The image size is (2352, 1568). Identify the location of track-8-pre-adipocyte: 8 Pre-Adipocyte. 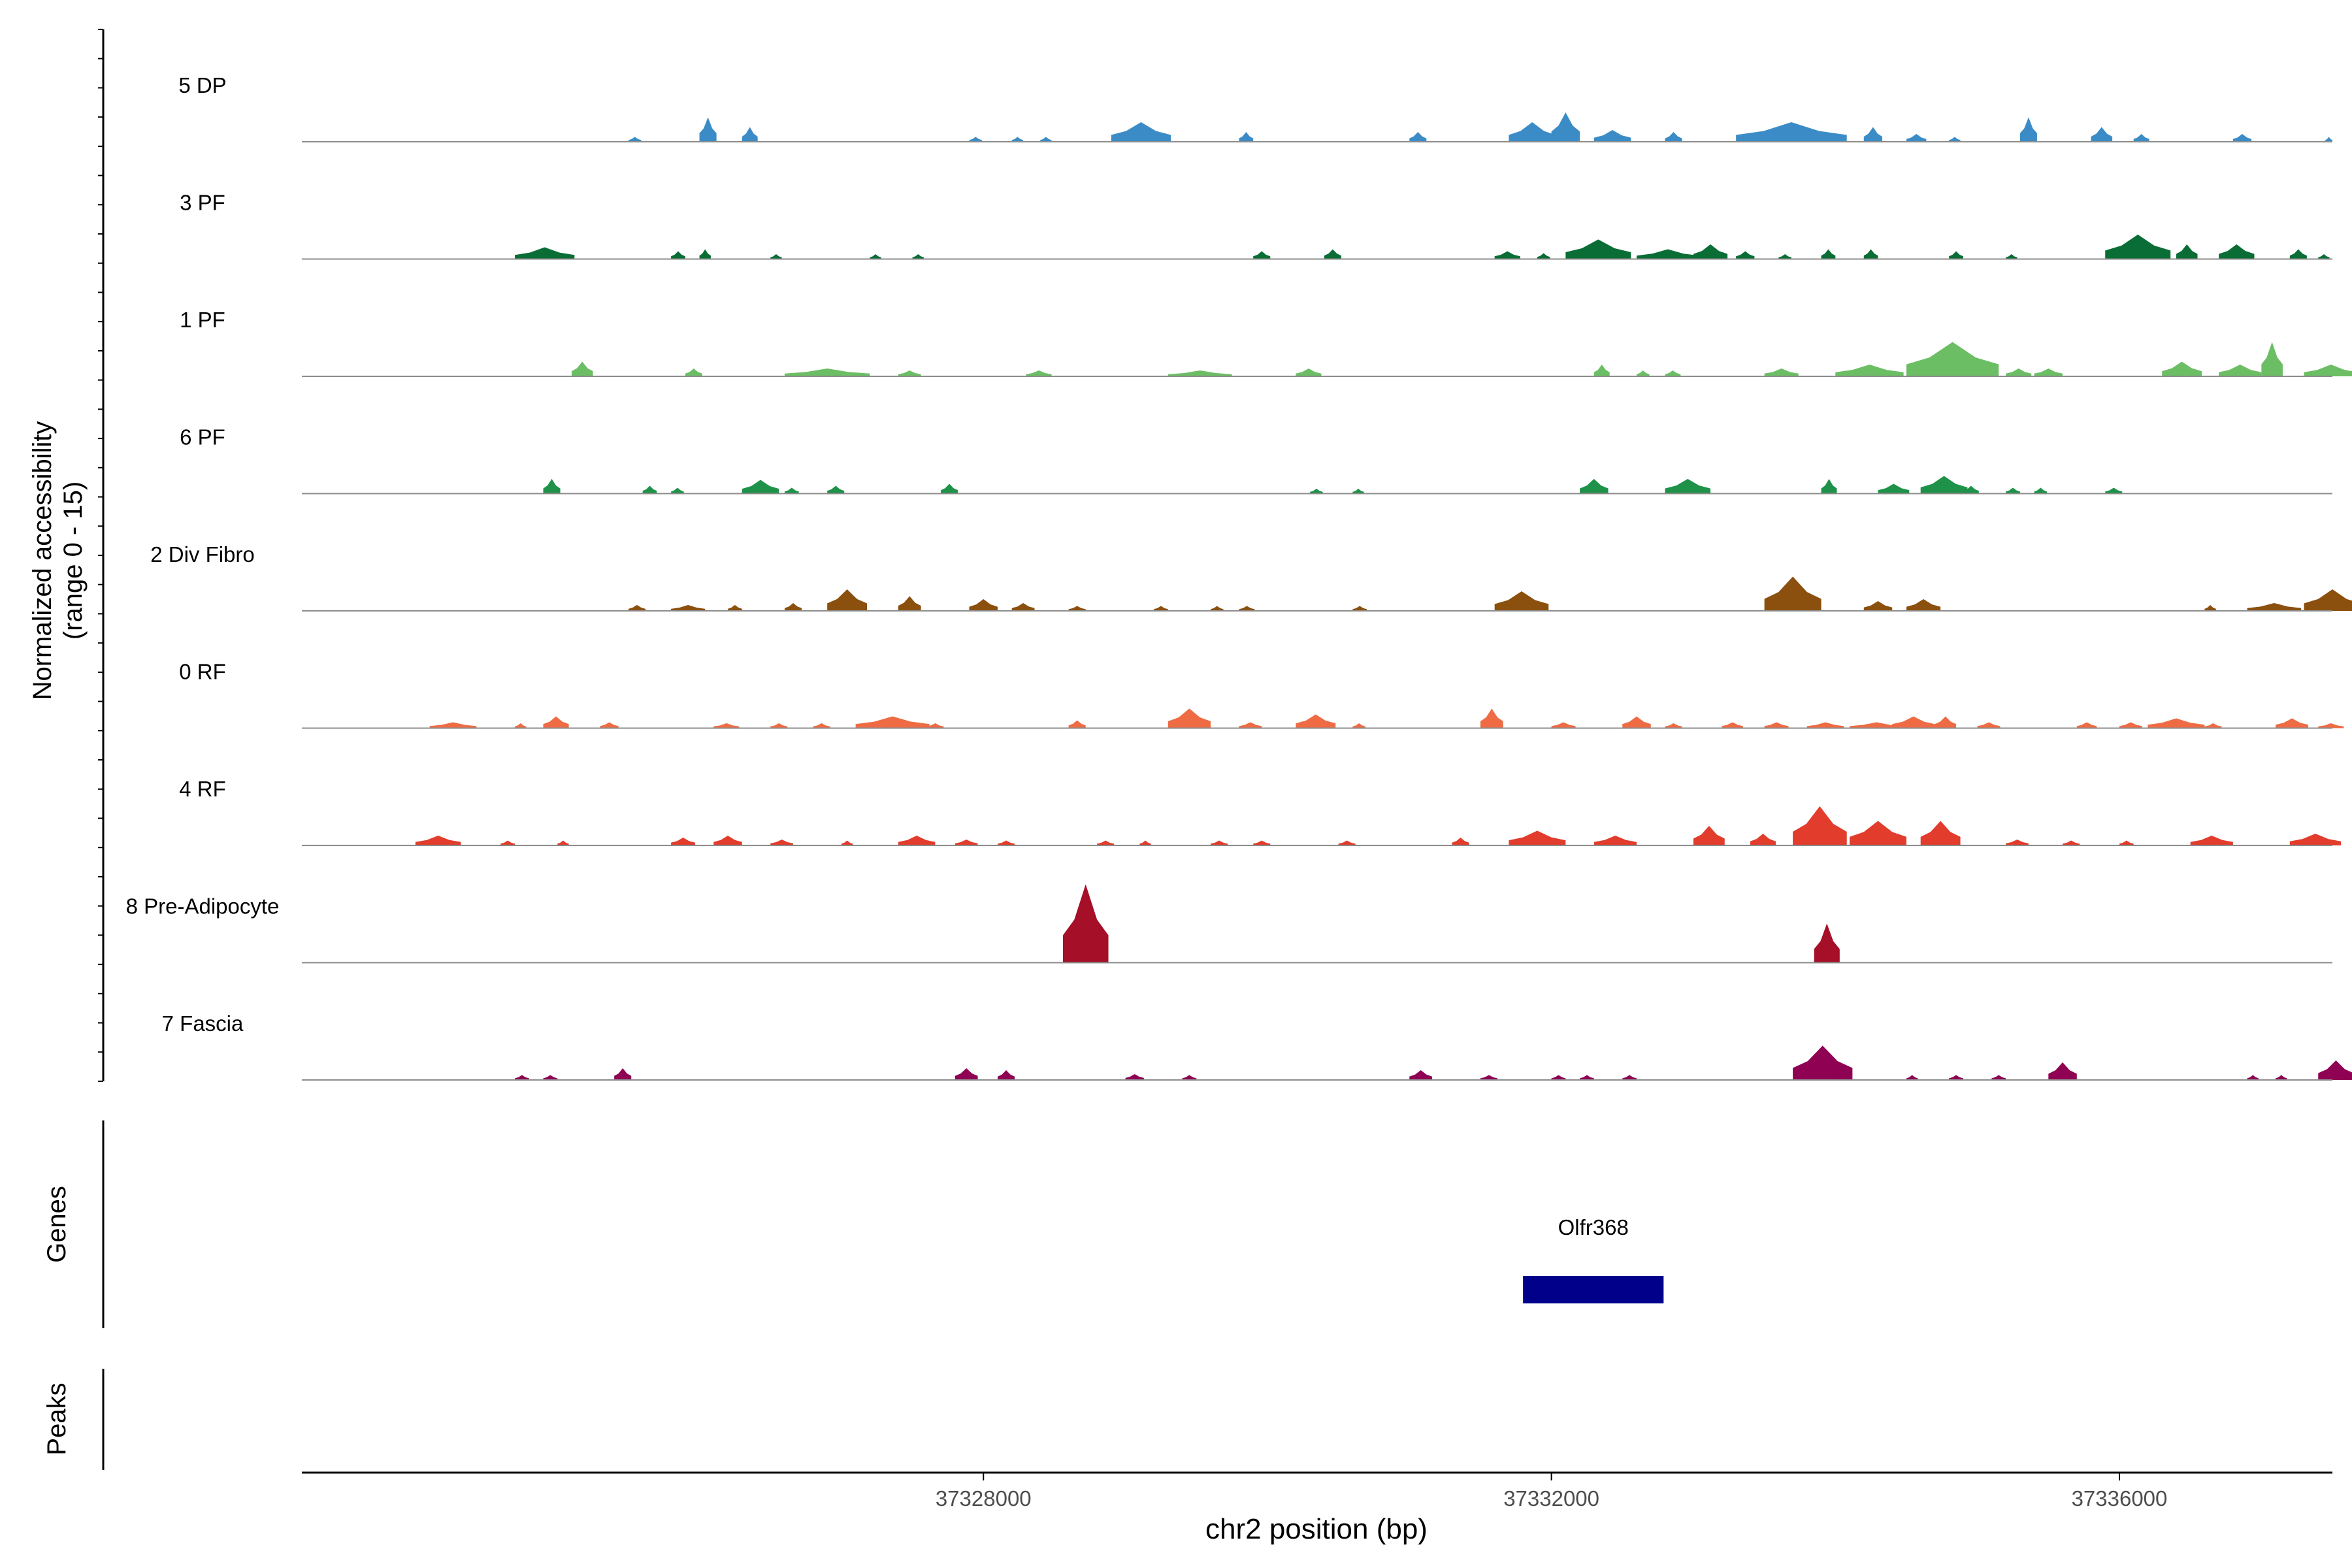
(1229, 924).